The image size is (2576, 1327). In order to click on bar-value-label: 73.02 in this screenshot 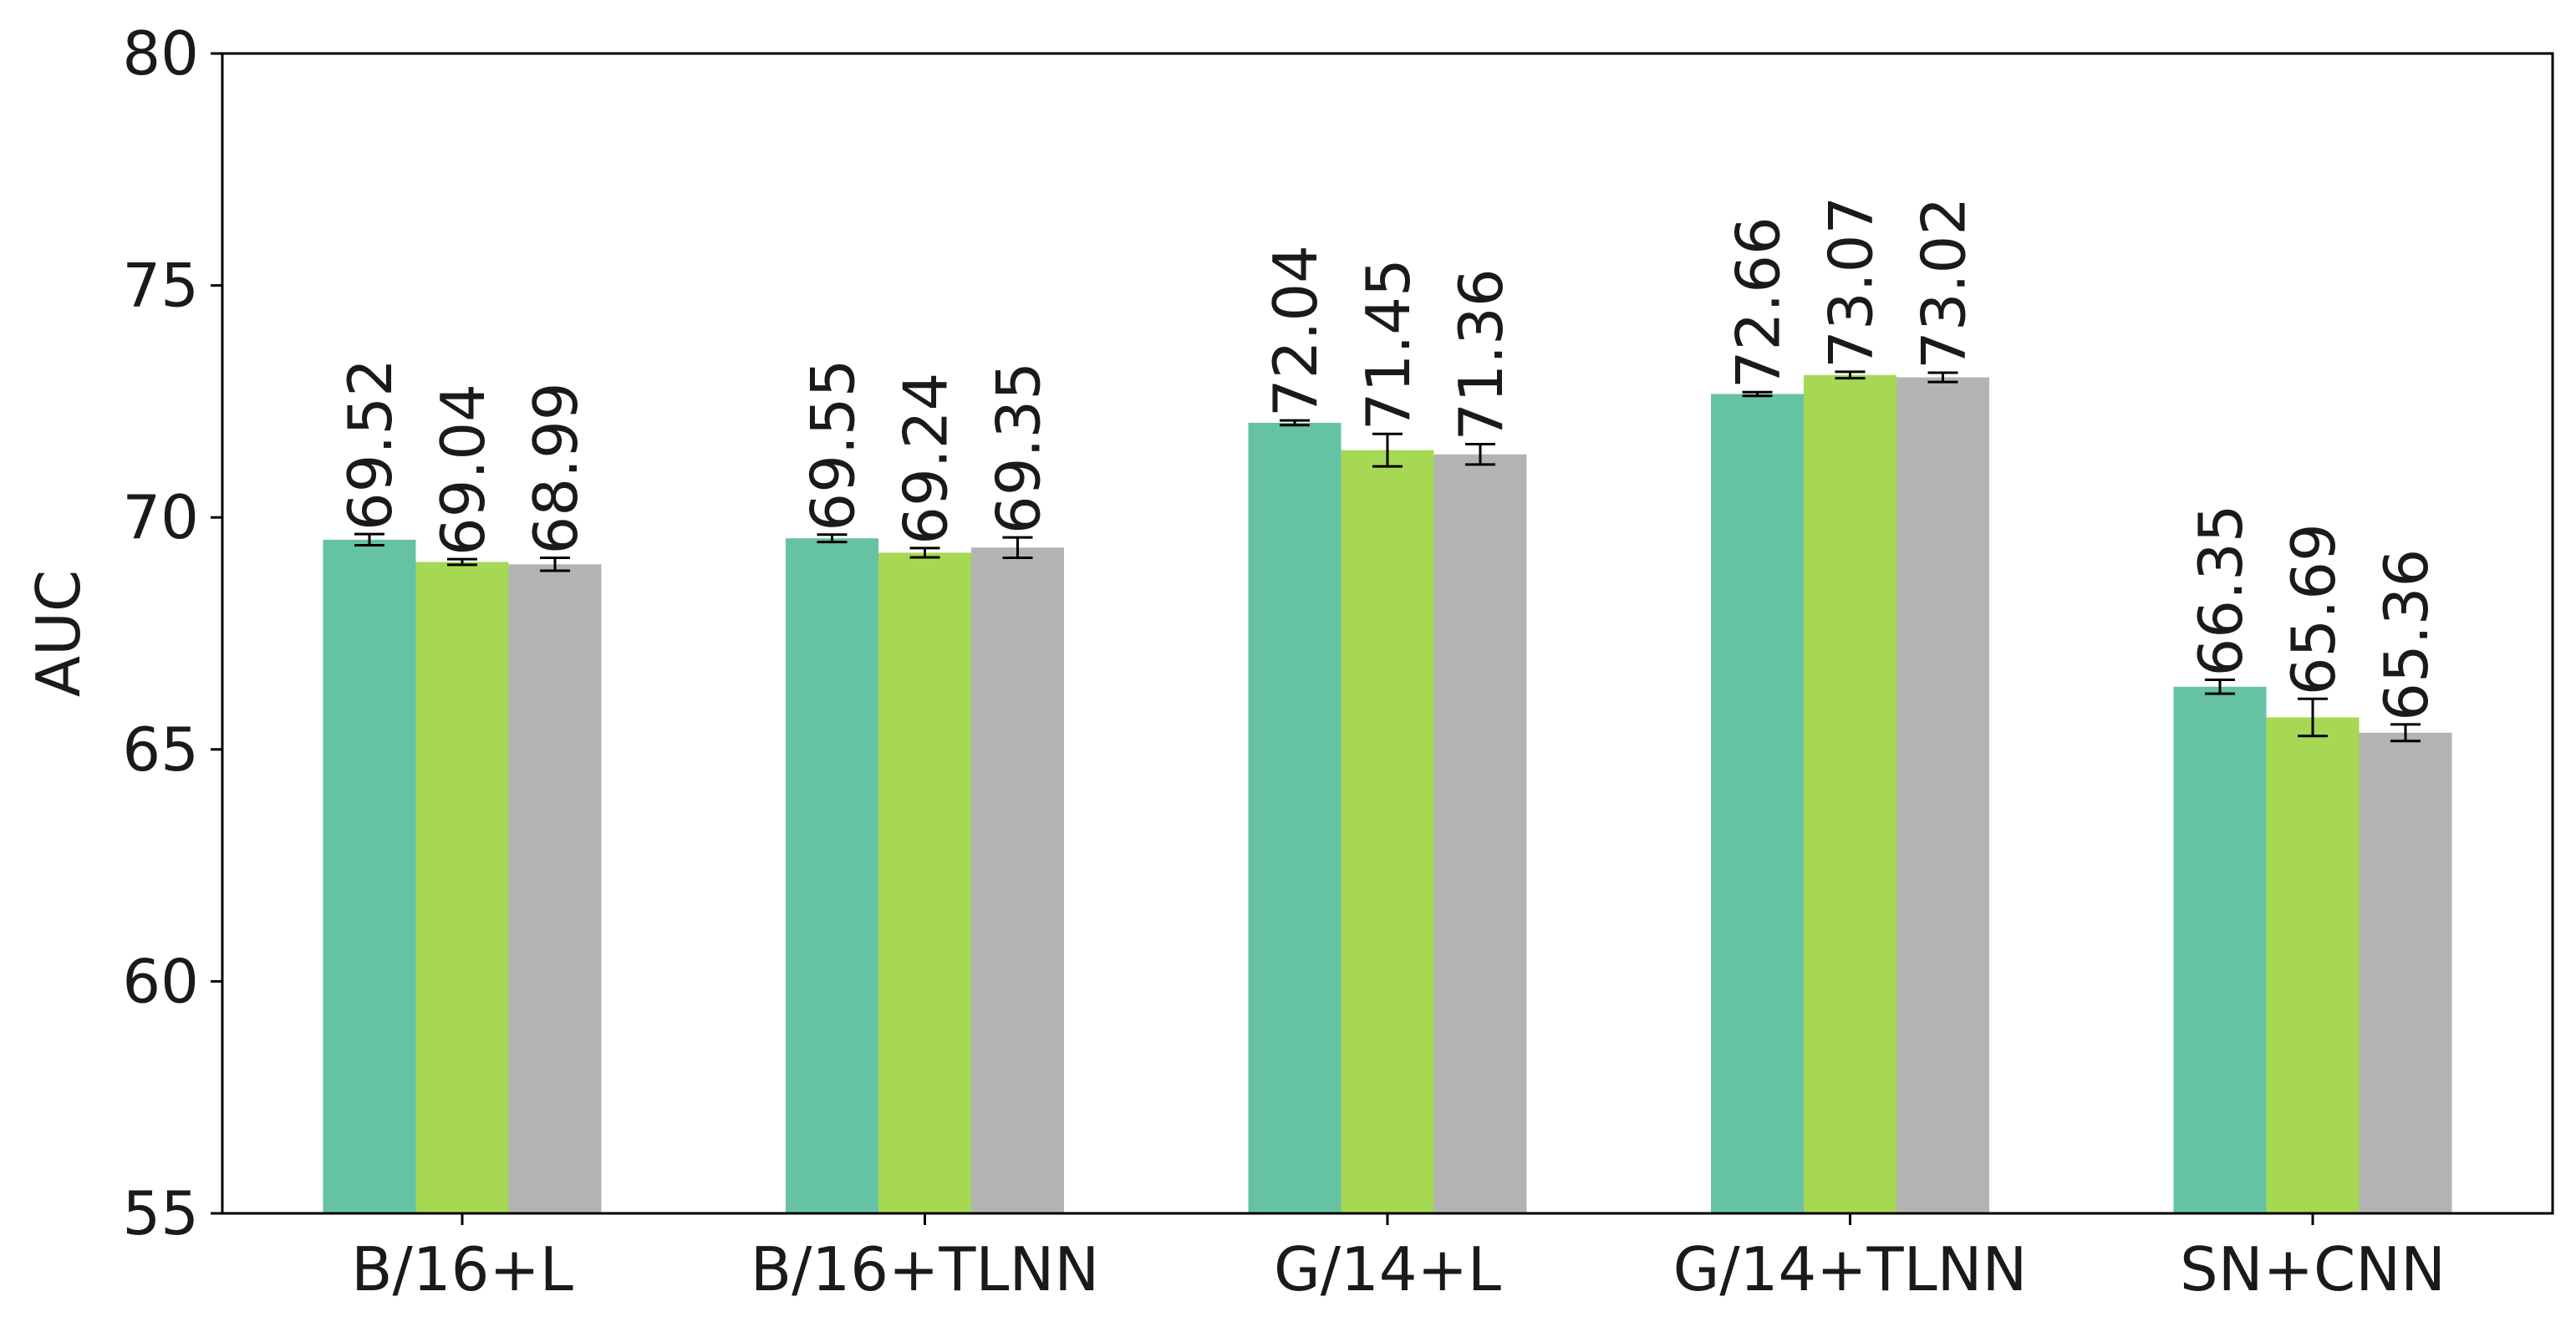, I will do `click(1944, 283)`.